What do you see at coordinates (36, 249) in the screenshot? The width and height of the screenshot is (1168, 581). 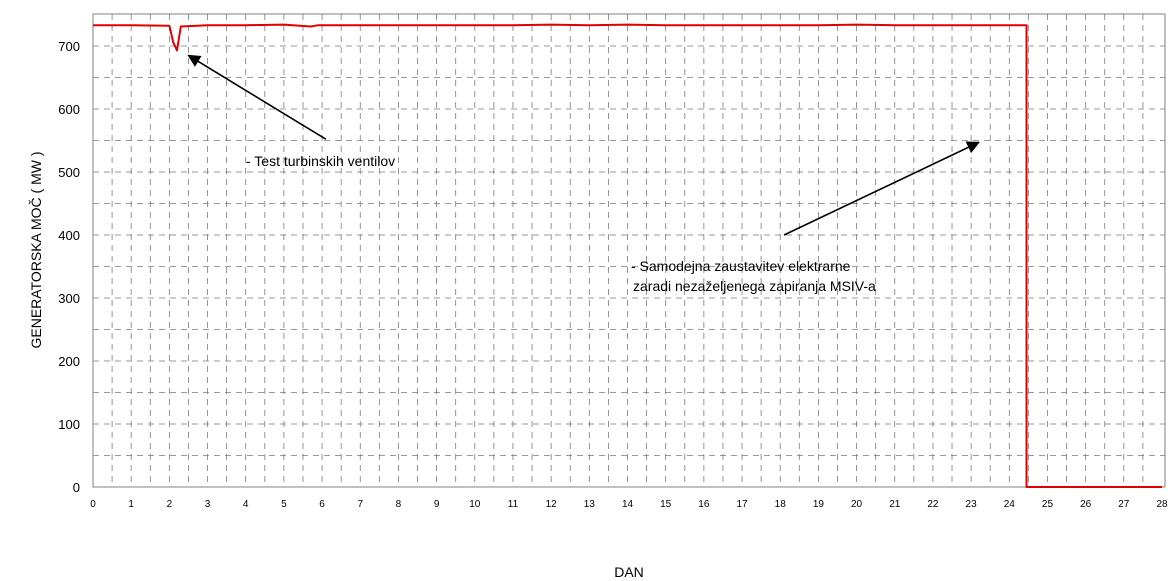 I see `y-axis-title: GENERATORSKA MOČ ( MW )` at bounding box center [36, 249].